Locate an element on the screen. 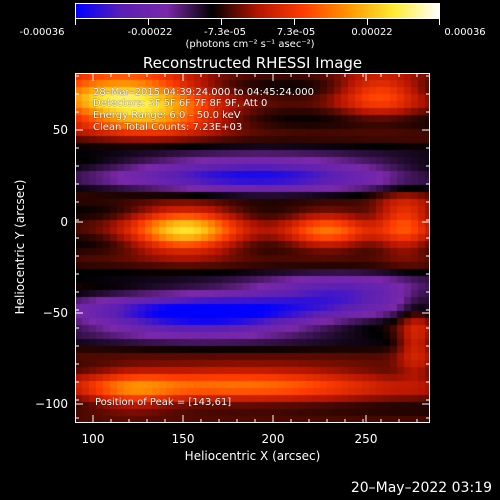 This screenshot has width=500, height=500. x-tick-label: 200 is located at coordinates (273, 439).